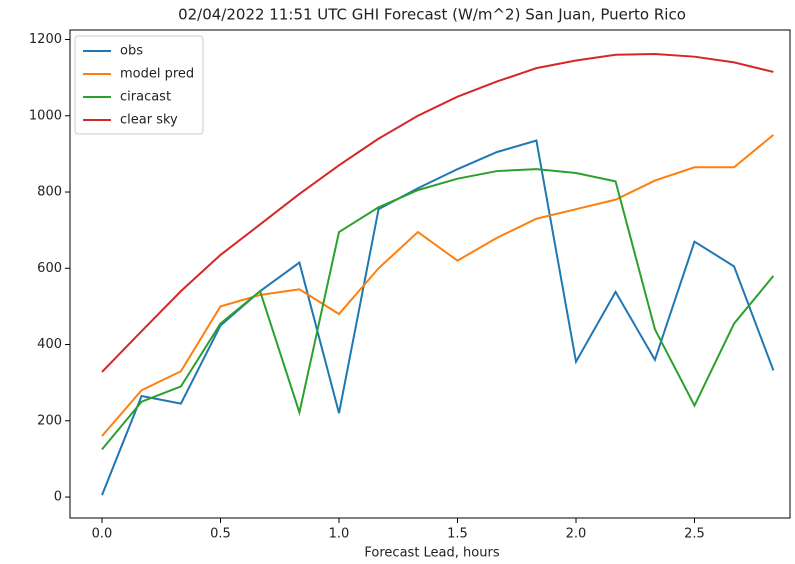  I want to click on legend-label: ciracast, so click(145, 97).